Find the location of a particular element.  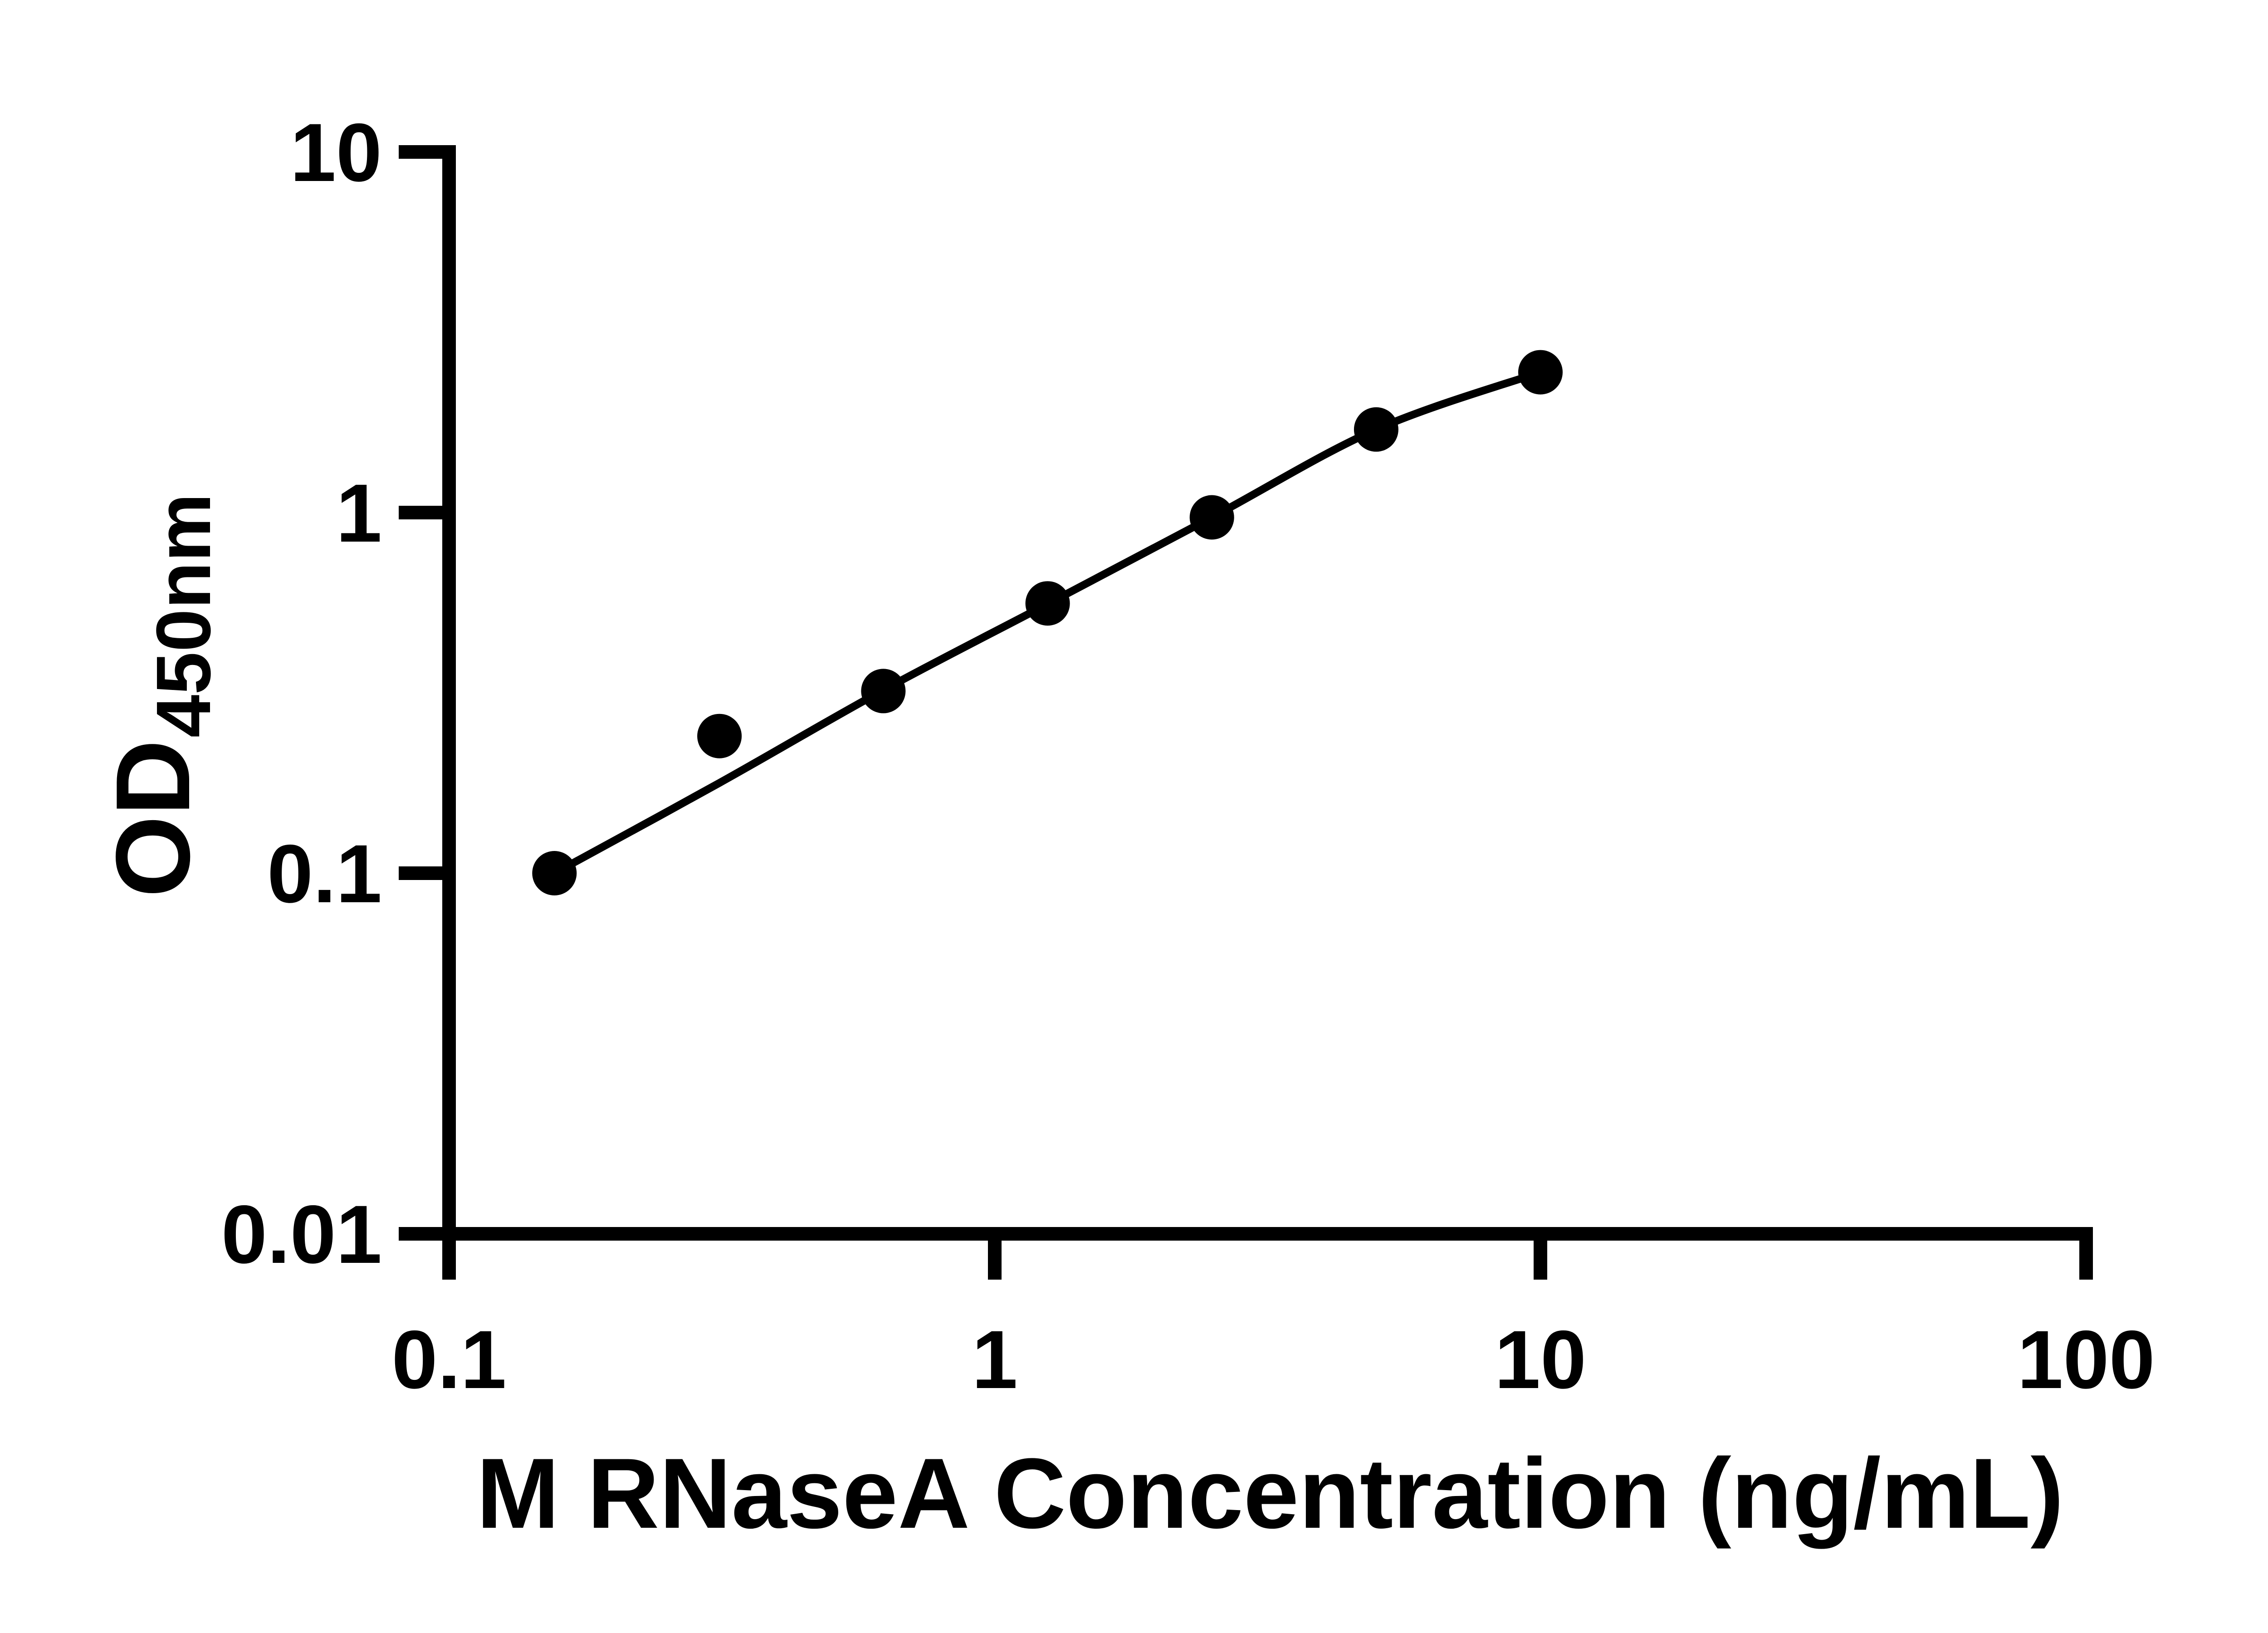

x-tick-label-100: 100 is located at coordinates (2086, 1359).